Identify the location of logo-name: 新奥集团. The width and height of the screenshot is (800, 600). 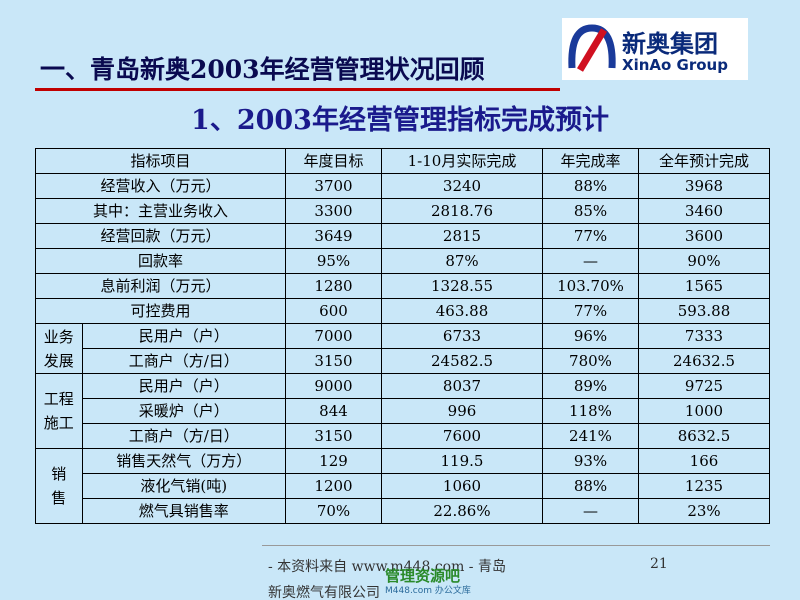
(670, 44).